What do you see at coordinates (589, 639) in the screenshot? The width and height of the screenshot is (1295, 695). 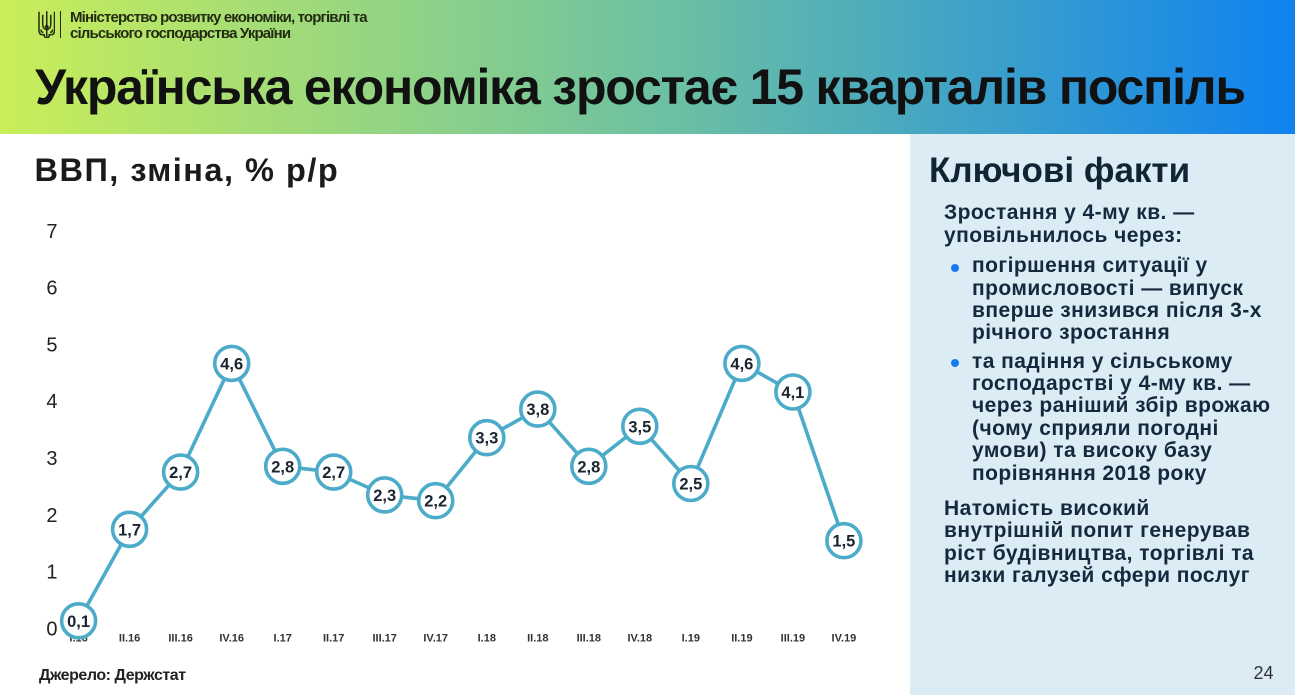 I see `svg-text: III.18` at bounding box center [589, 639].